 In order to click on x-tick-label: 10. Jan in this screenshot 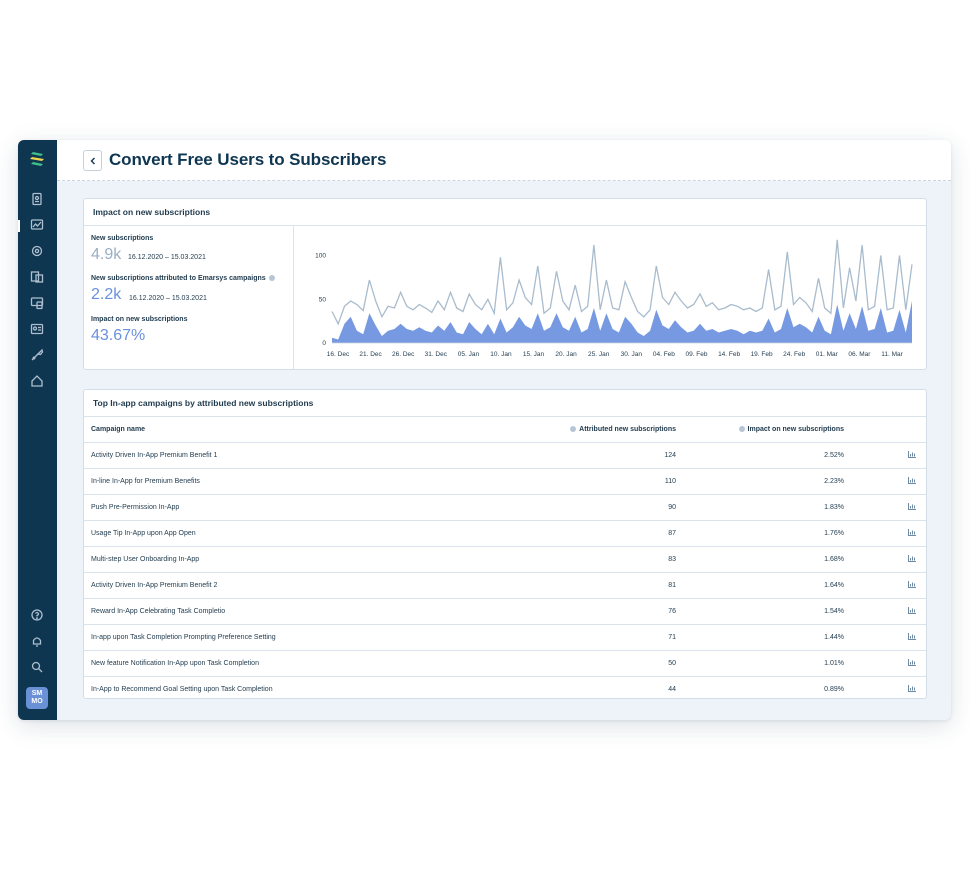, I will do `click(501, 354)`.